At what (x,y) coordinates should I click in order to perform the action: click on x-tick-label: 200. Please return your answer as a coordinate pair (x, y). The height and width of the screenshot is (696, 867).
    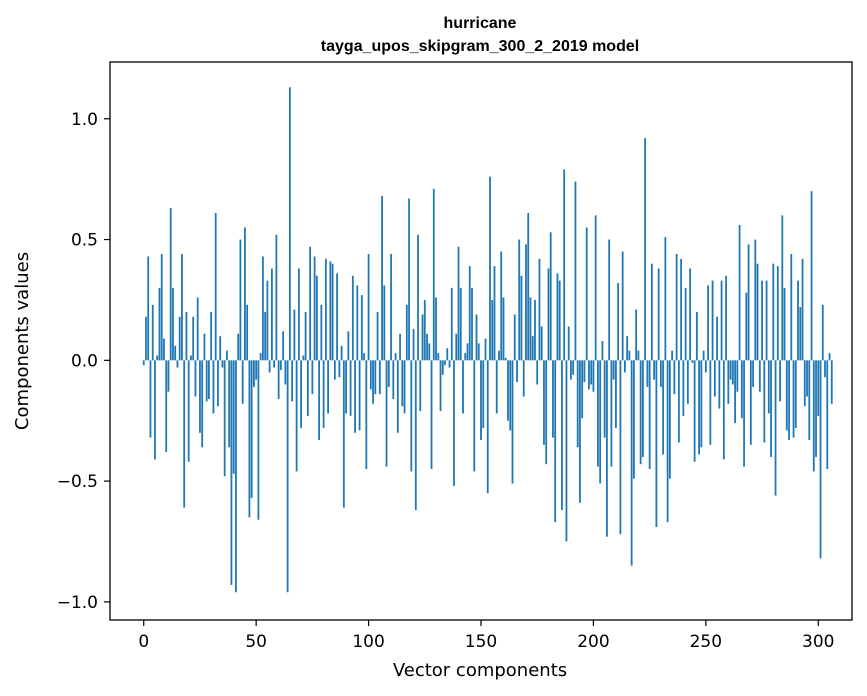
    Looking at the image, I should click on (593, 642).